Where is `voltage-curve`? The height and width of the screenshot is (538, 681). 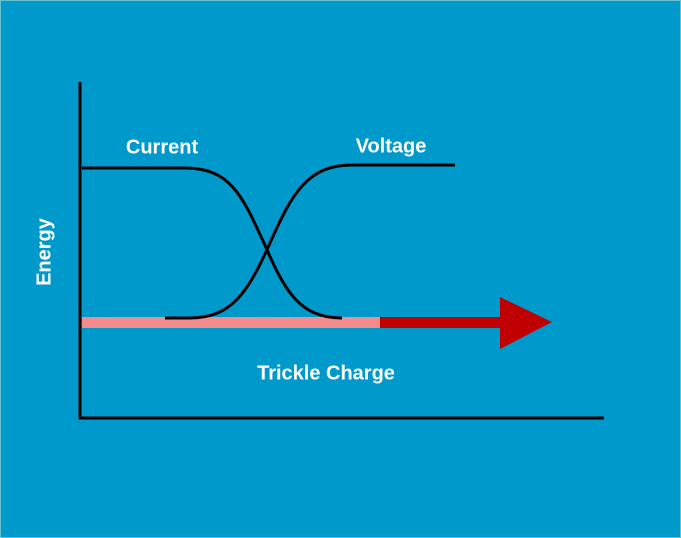 voltage-curve is located at coordinates (310, 241).